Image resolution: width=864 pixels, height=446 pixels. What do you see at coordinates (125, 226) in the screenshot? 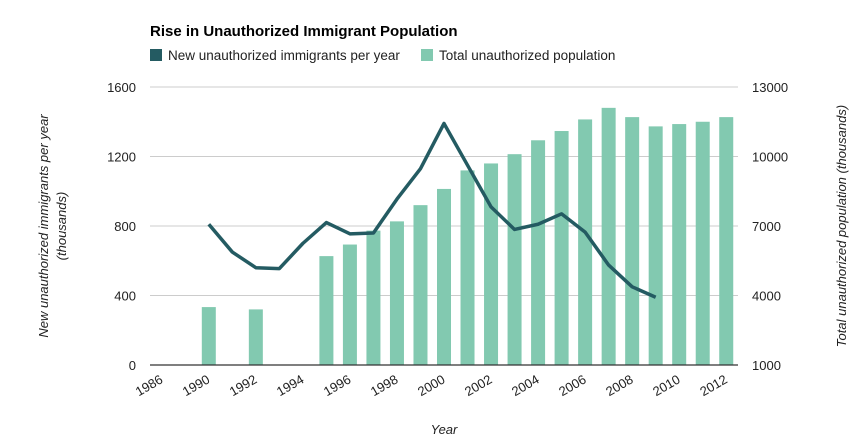
I see `y-left-tick-label: 800` at bounding box center [125, 226].